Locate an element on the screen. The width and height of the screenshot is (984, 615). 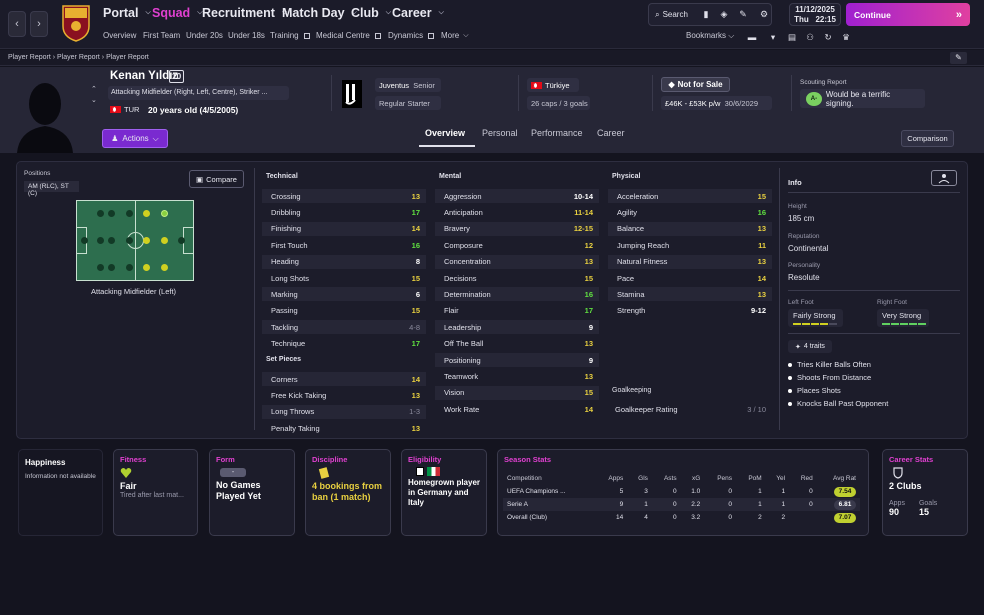
club-pill: Juventus Senior is located at coordinates (408, 85).